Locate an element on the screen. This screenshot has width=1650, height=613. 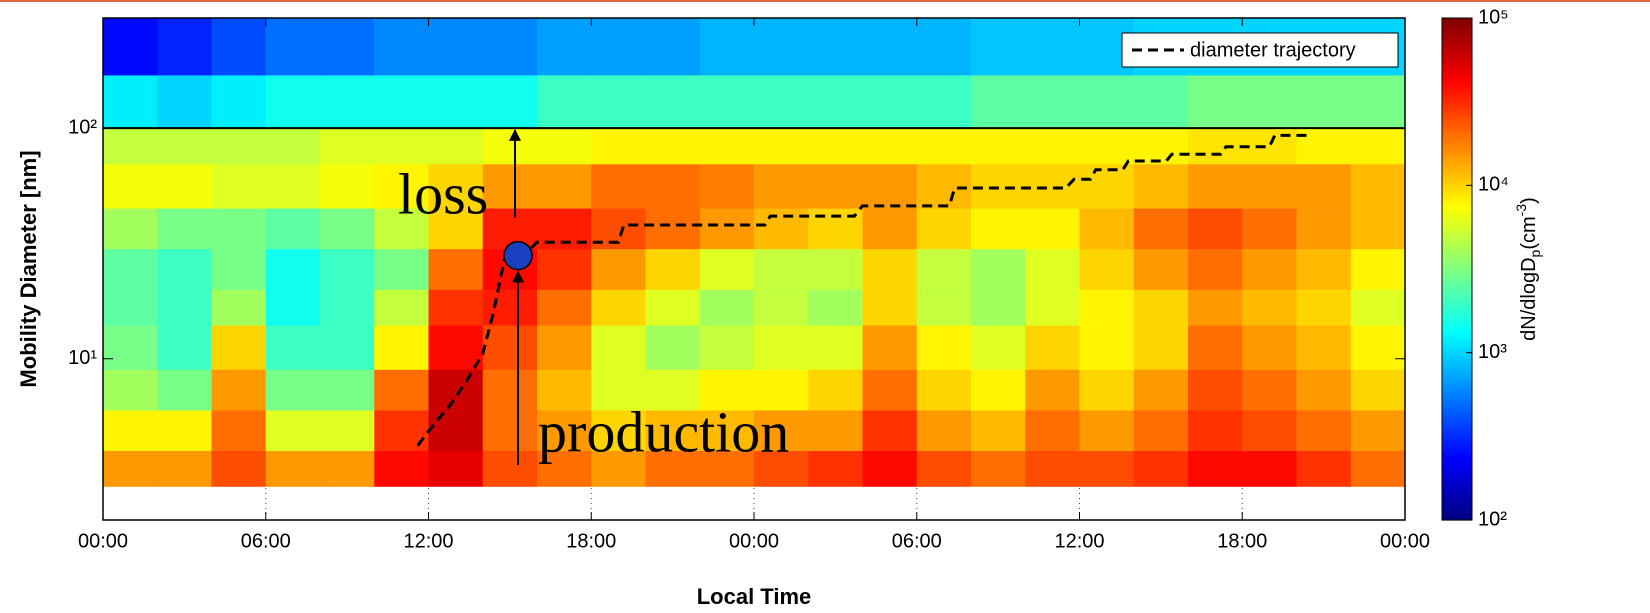
y-axis-label: Mobility Diameter [nm] is located at coordinates (28, 268).